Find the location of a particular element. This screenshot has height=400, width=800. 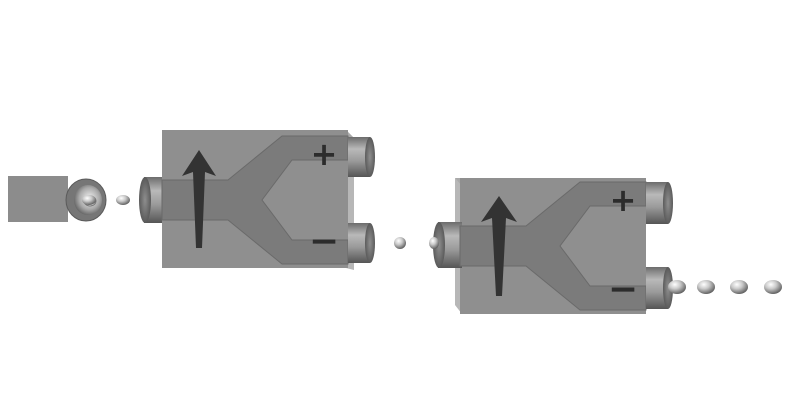

particle-source is located at coordinates (57, 199).